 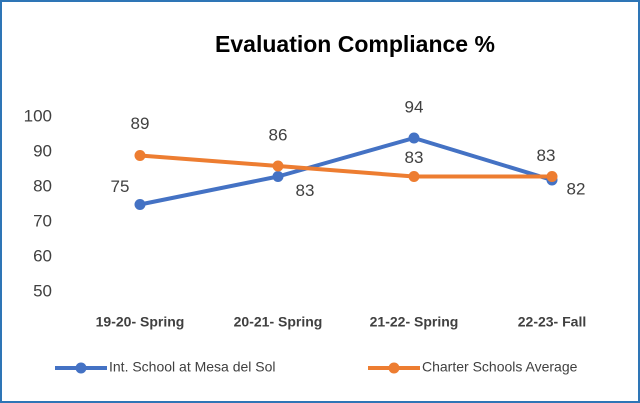 I want to click on chart-title: Evaluation Compliance %, so click(x=355, y=44).